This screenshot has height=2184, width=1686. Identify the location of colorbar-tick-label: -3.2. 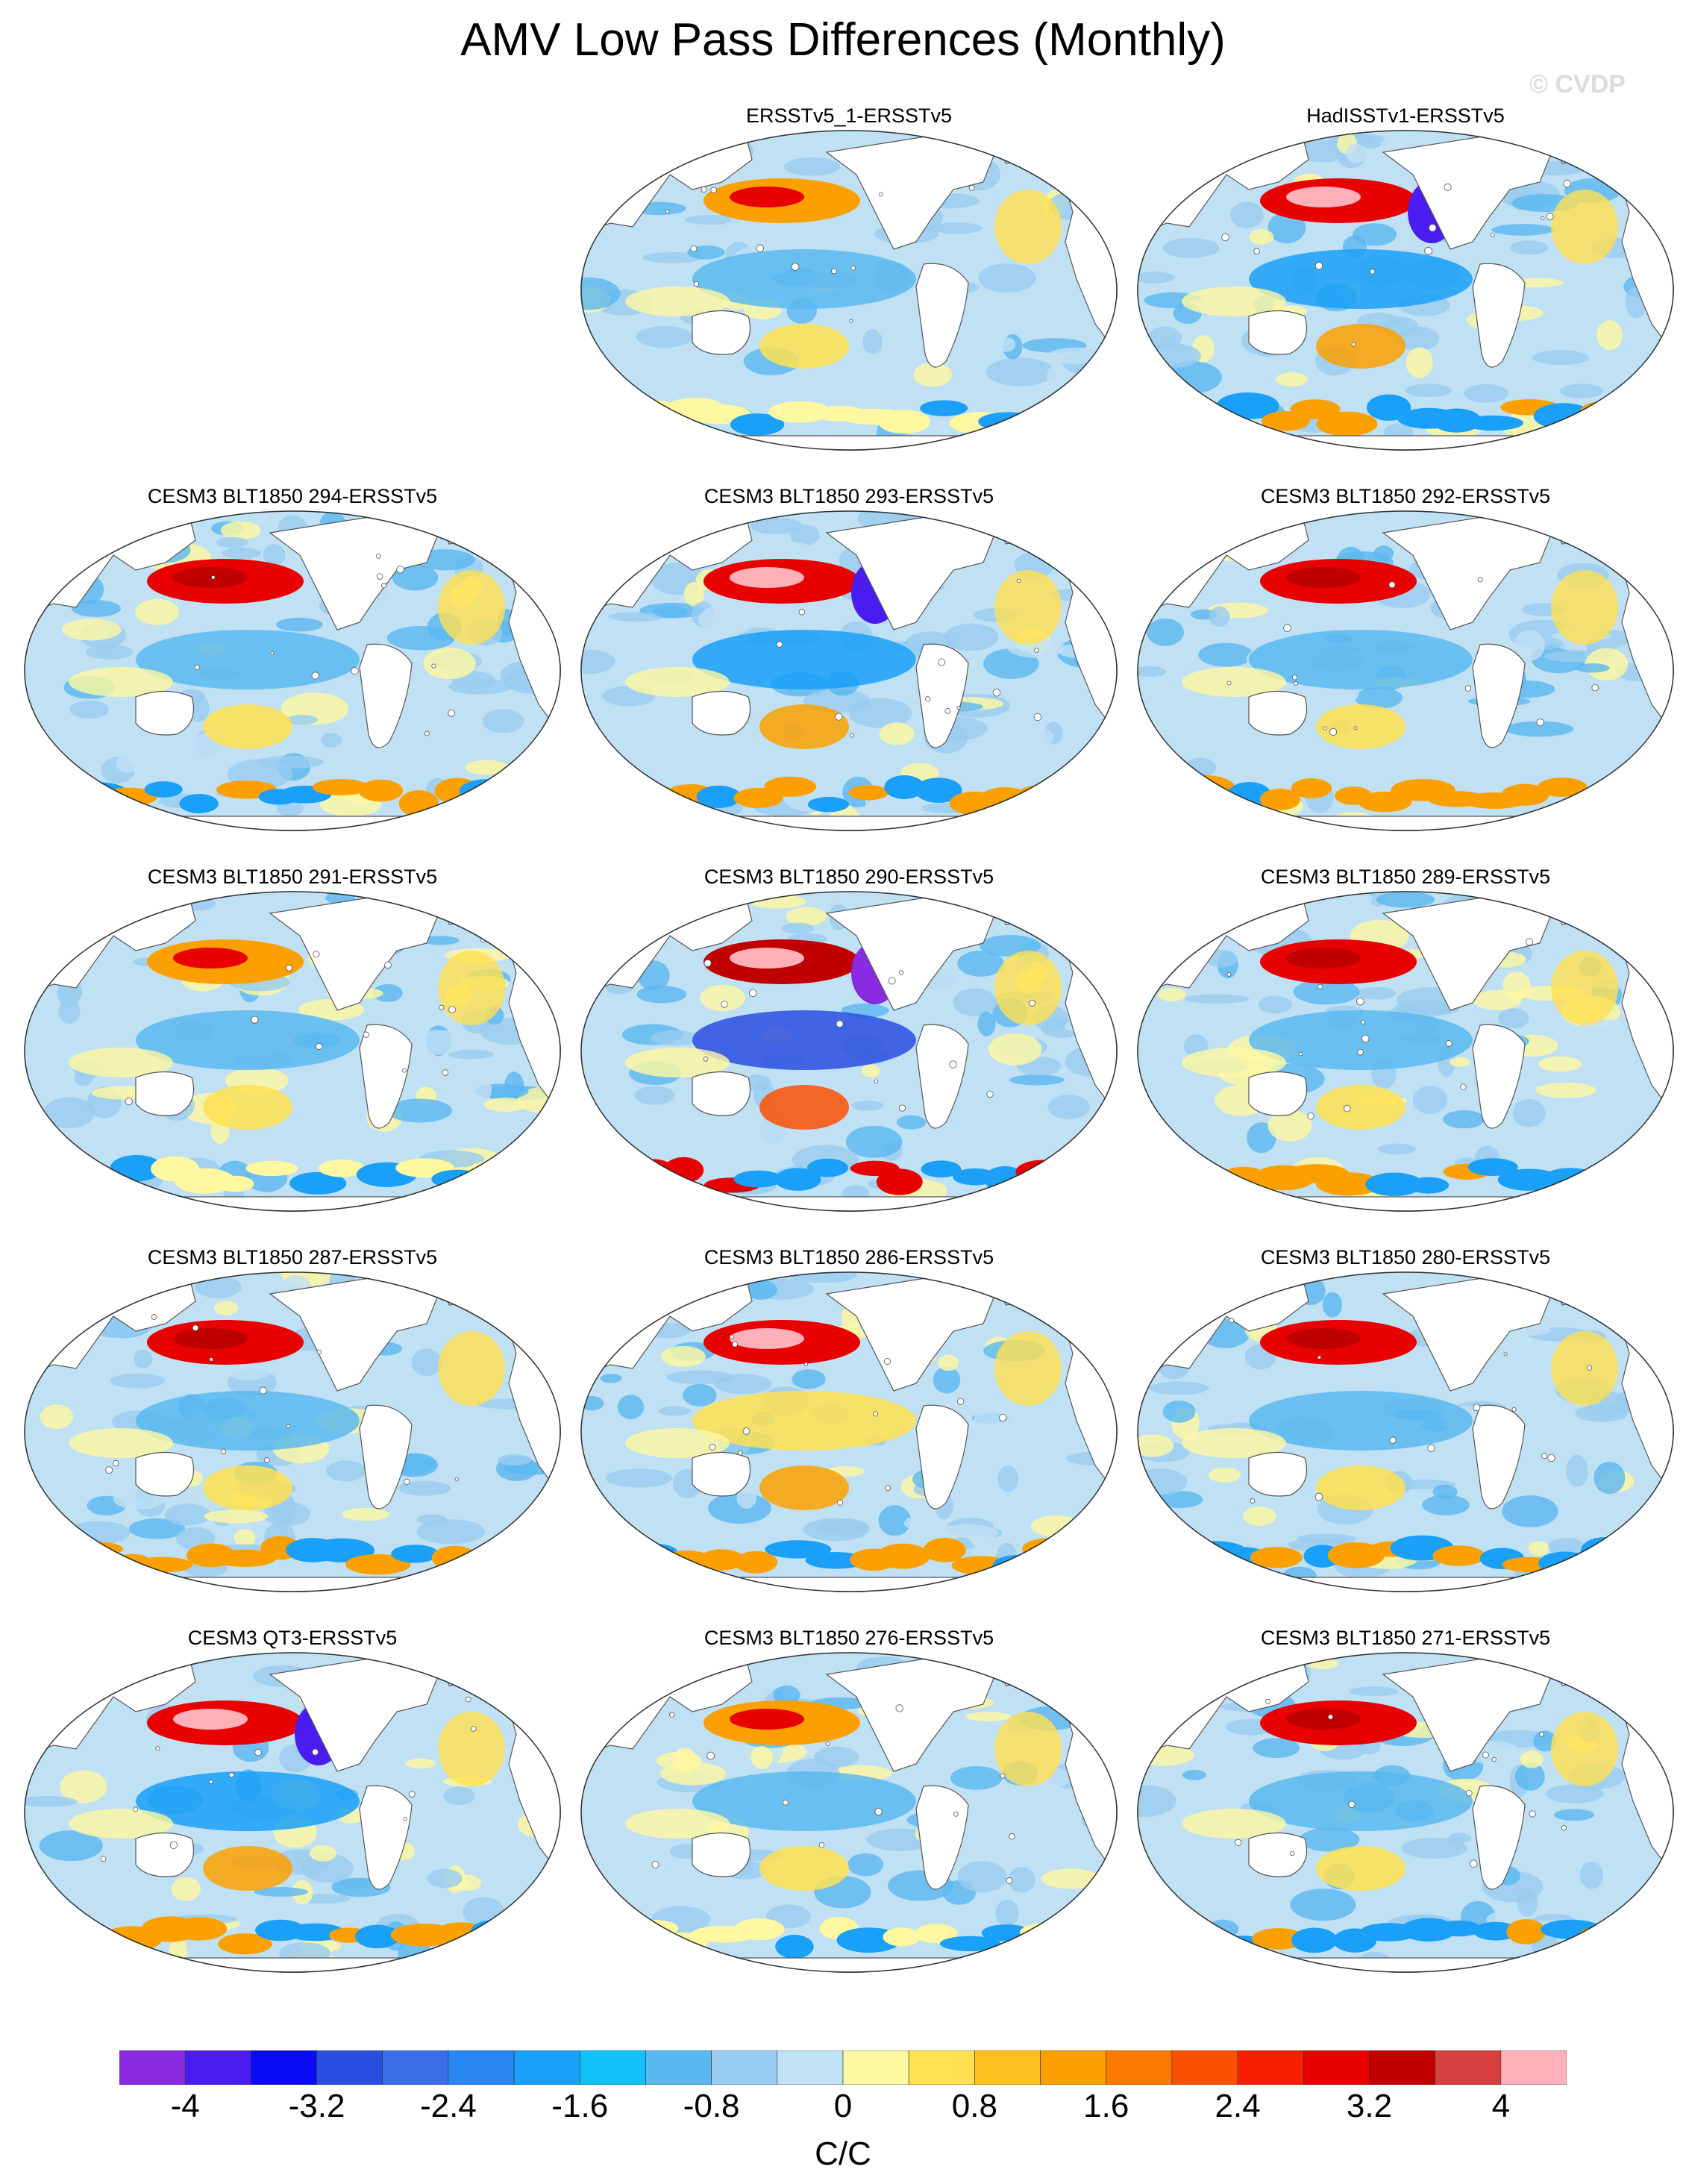
(316, 2106).